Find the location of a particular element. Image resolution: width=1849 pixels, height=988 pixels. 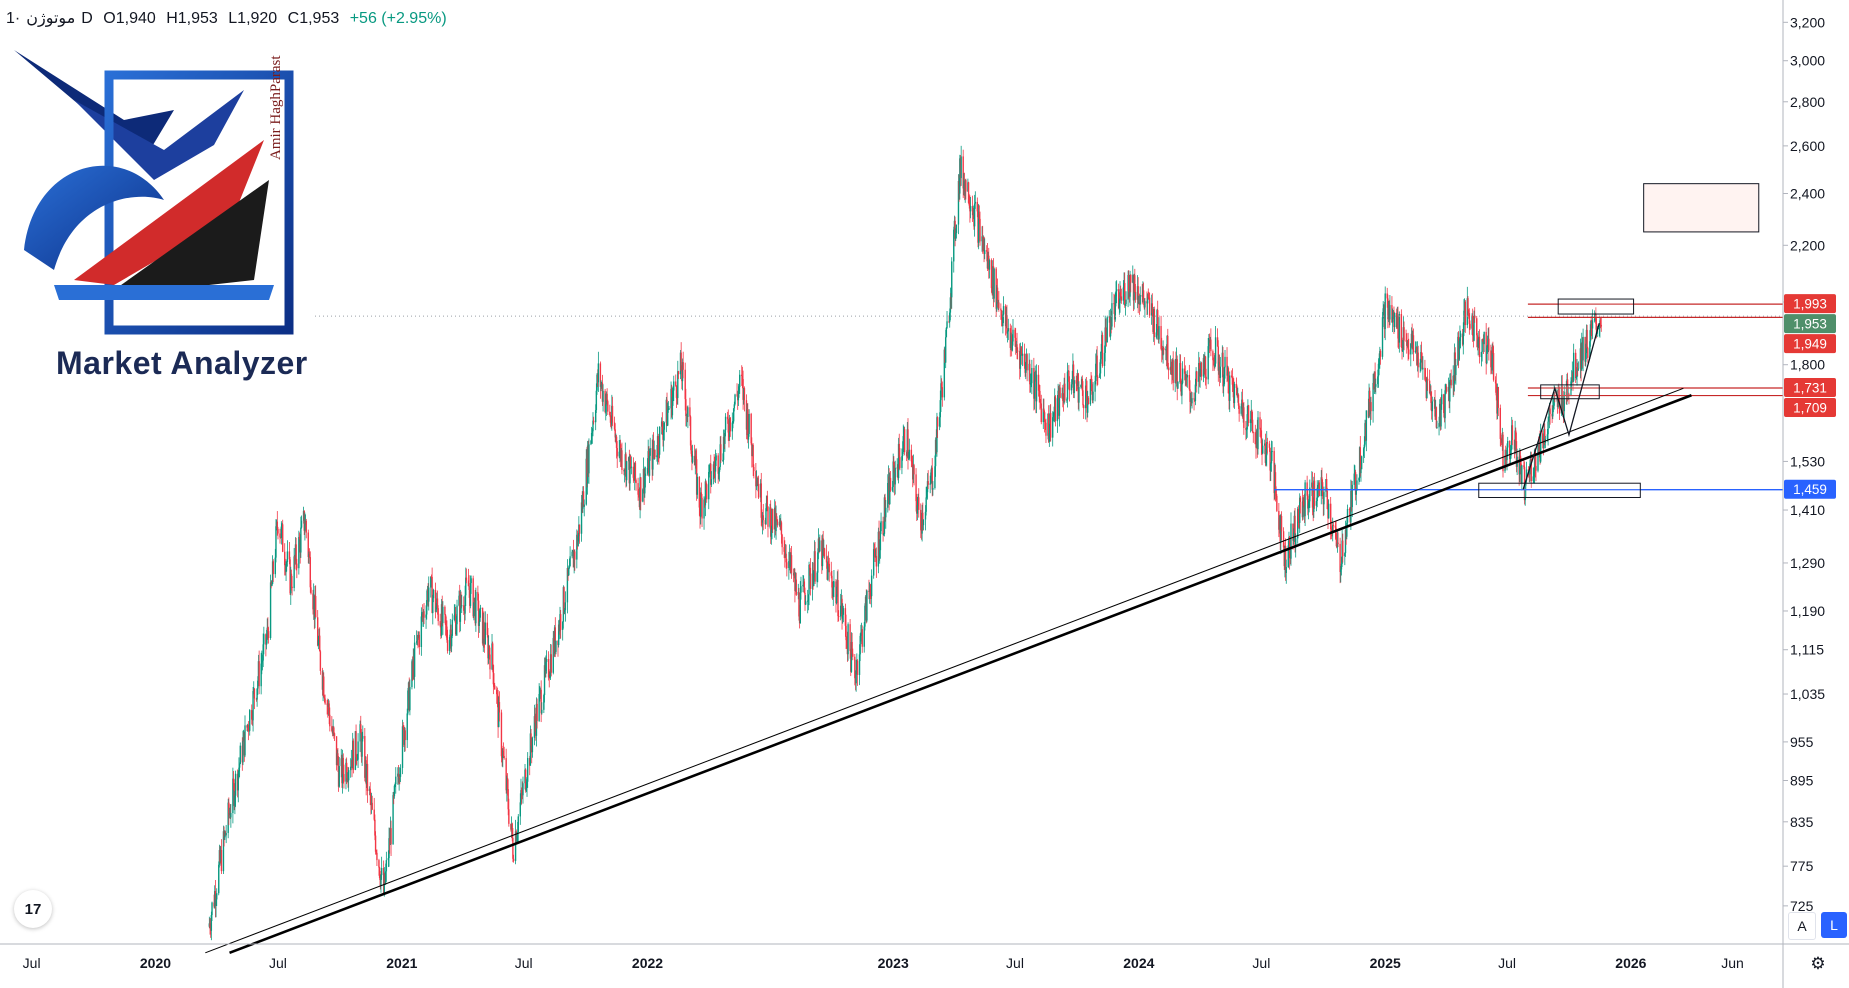

interval-label: 1D is located at coordinates (49, 18).